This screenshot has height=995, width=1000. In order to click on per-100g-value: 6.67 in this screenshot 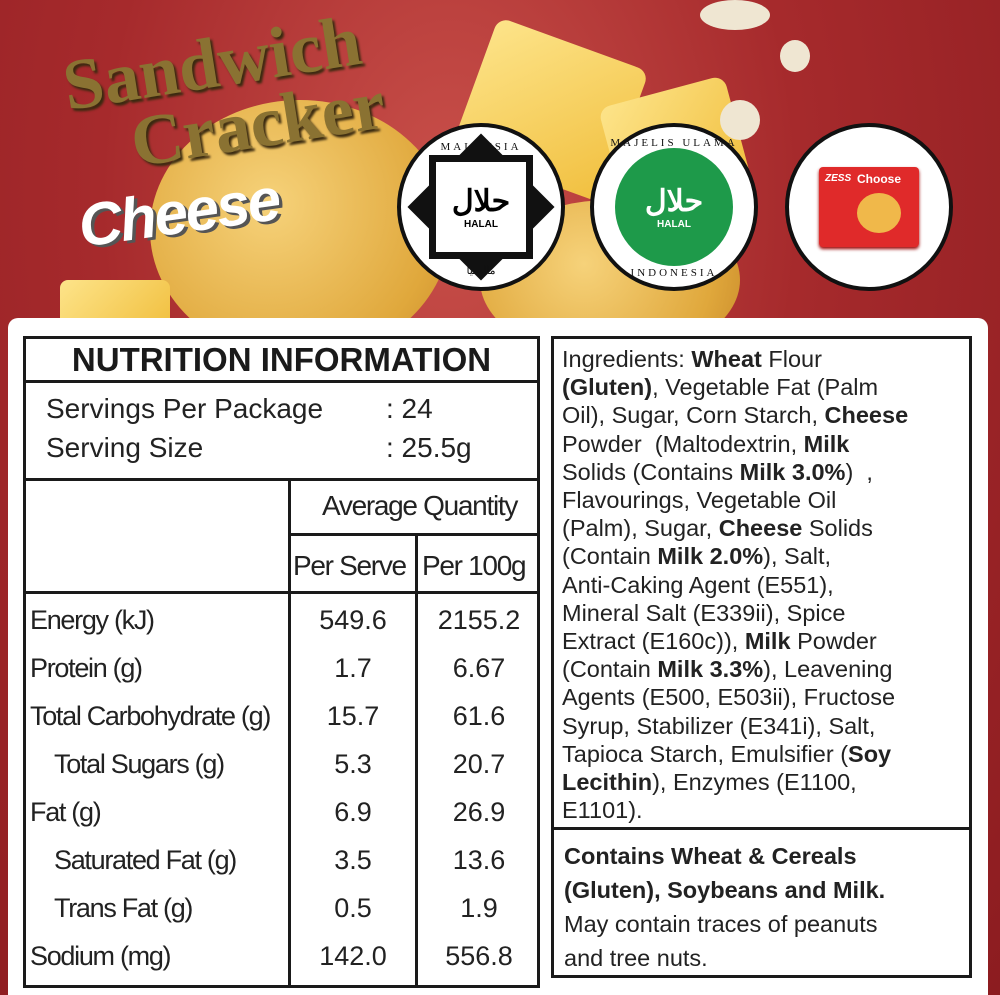, I will do `click(479, 668)`.